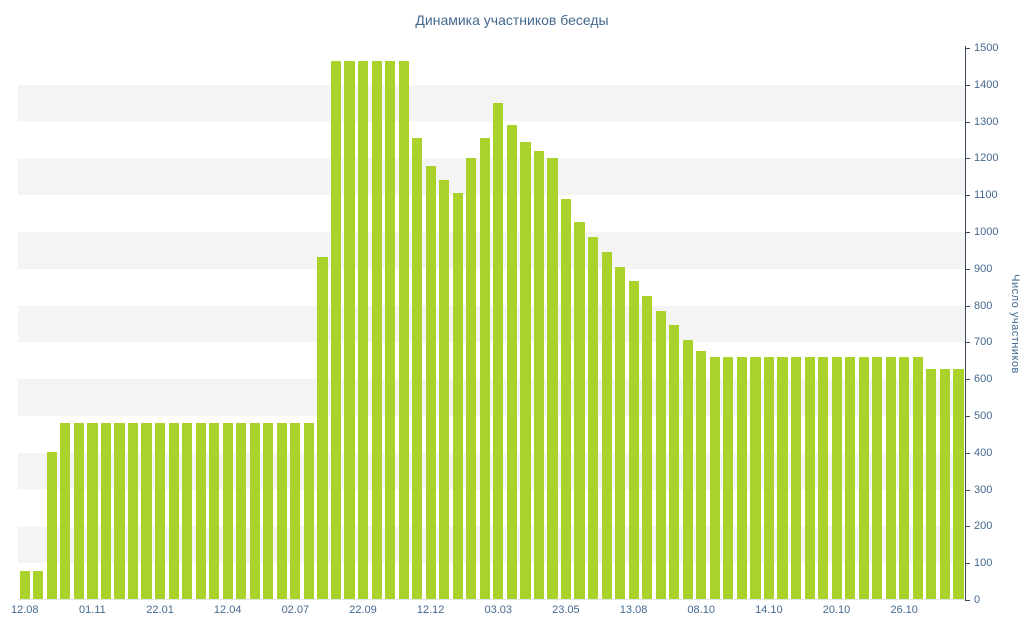  What do you see at coordinates (983, 416) in the screenshot?
I see `y-tick-label: 500` at bounding box center [983, 416].